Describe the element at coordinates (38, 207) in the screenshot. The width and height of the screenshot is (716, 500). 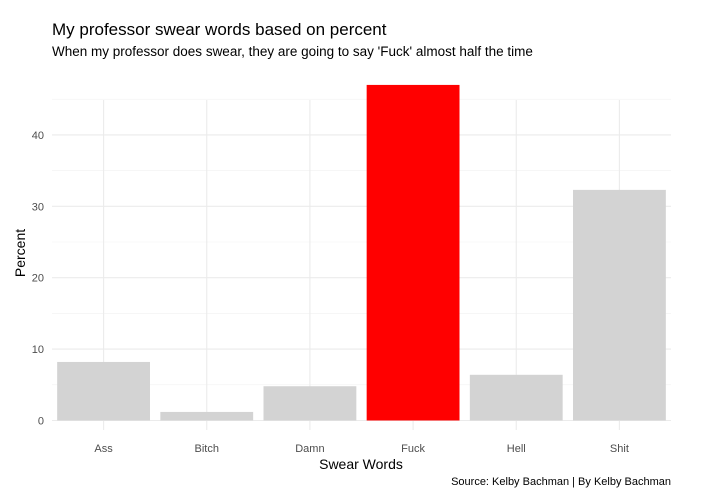
I see `y-tick-label: 30` at that location.